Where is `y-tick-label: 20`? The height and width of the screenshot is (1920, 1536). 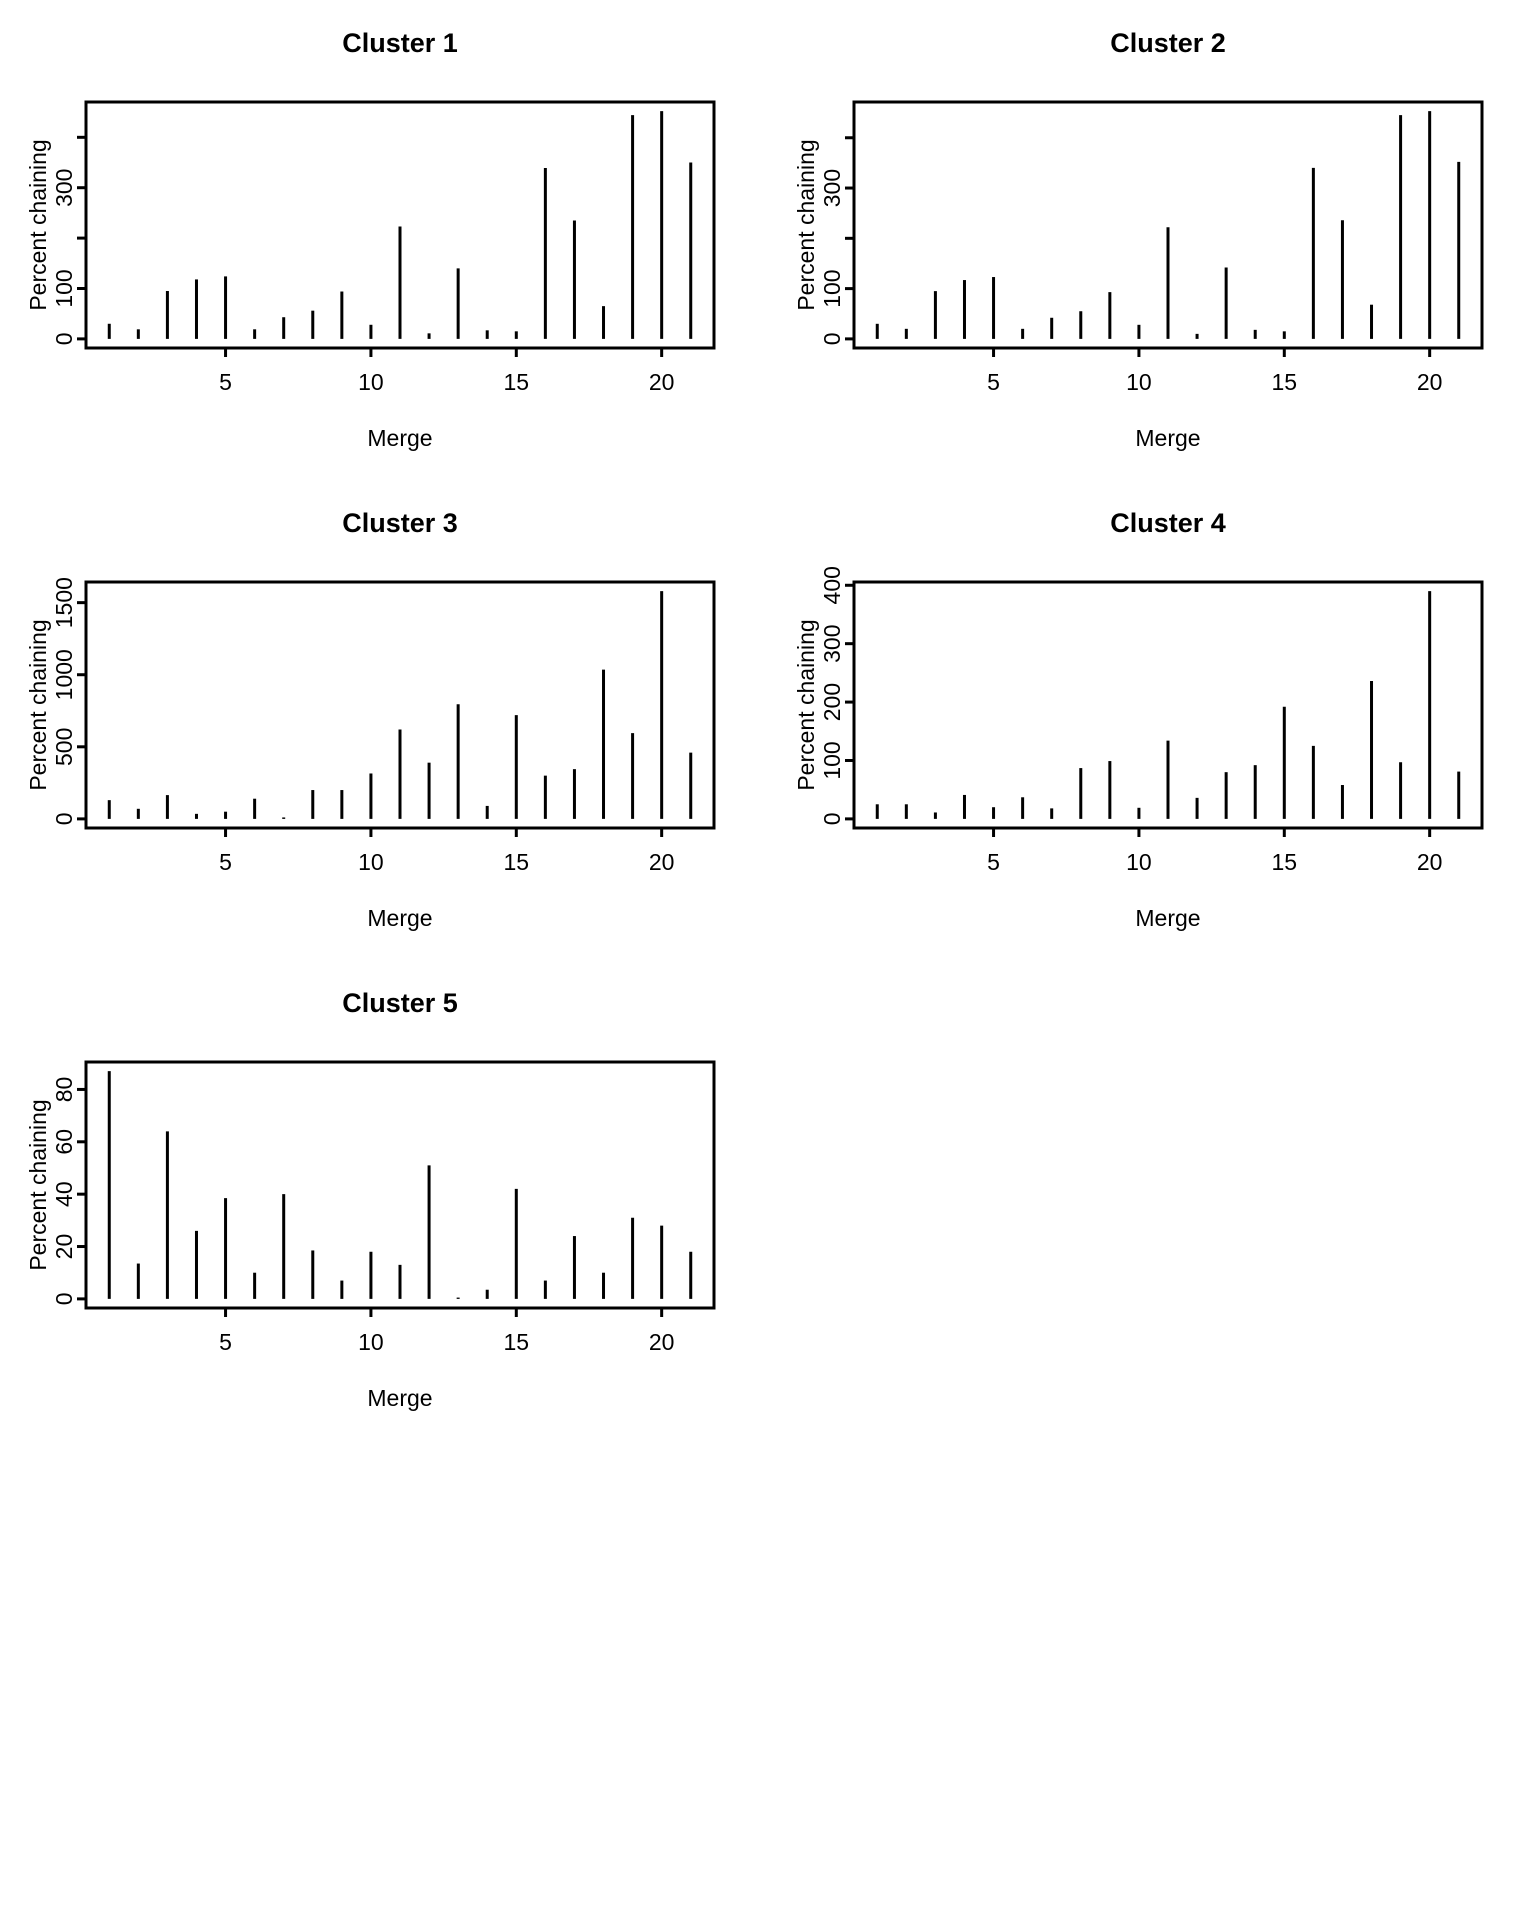 y-tick-label: 20 is located at coordinates (64, 1247).